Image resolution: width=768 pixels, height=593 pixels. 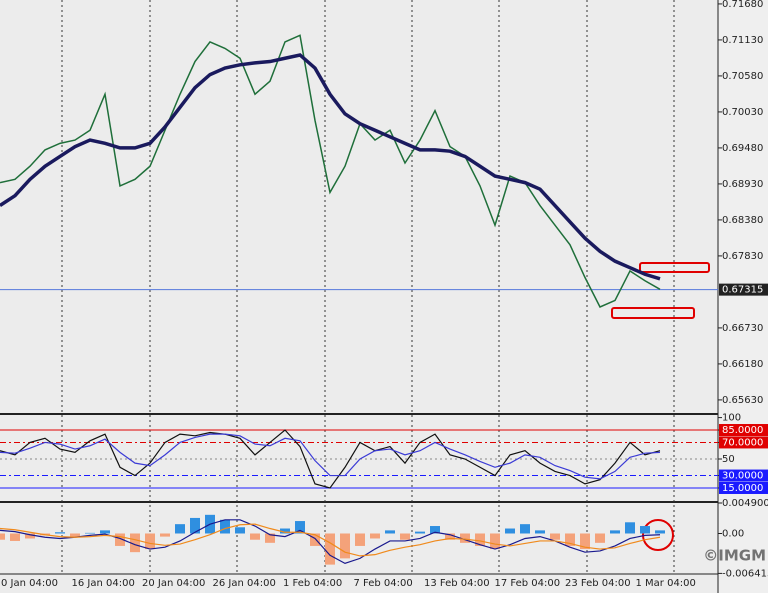 I want to click on y-tick-label: 0.70030, so click(x=742, y=112).